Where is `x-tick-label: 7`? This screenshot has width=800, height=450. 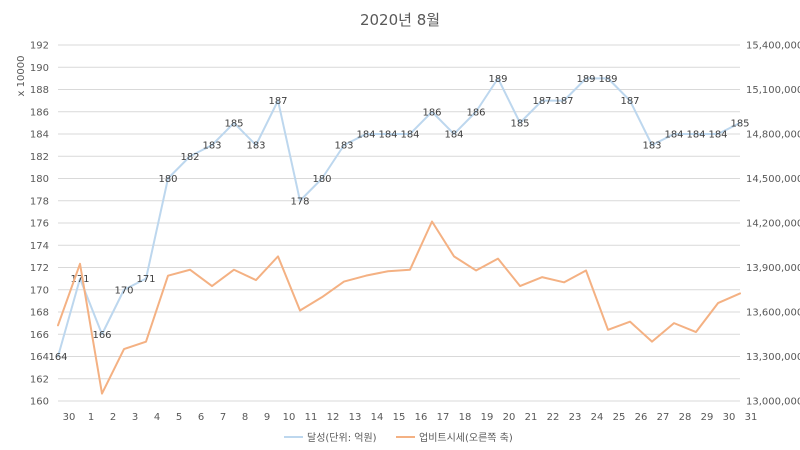
x-tick-label: 7 is located at coordinates (223, 417).